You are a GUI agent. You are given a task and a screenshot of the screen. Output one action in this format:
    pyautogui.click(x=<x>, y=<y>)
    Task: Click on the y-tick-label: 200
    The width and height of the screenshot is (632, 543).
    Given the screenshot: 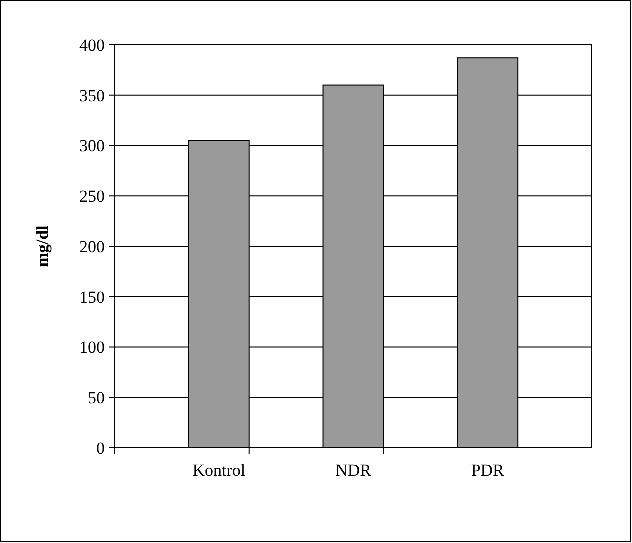 What is the action you would take?
    pyautogui.click(x=92, y=246)
    